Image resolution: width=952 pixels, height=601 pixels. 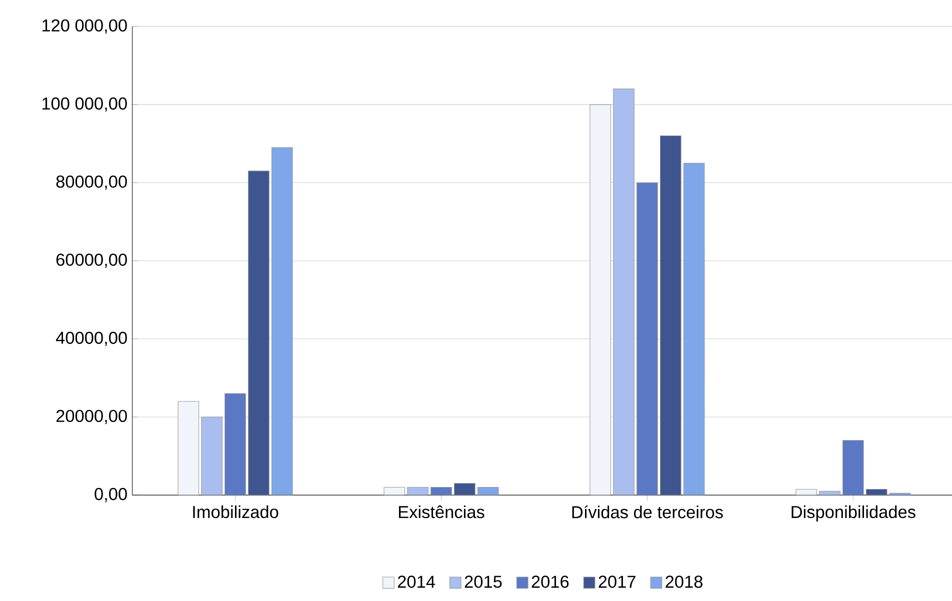 What do you see at coordinates (483, 582) in the screenshot?
I see `legend-label: 2015` at bounding box center [483, 582].